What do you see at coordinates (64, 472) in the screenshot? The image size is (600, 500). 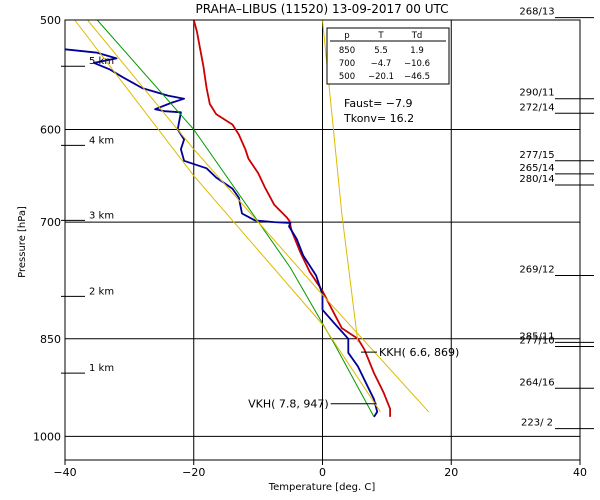 I see `x-tick-label: −40` at bounding box center [64, 472].